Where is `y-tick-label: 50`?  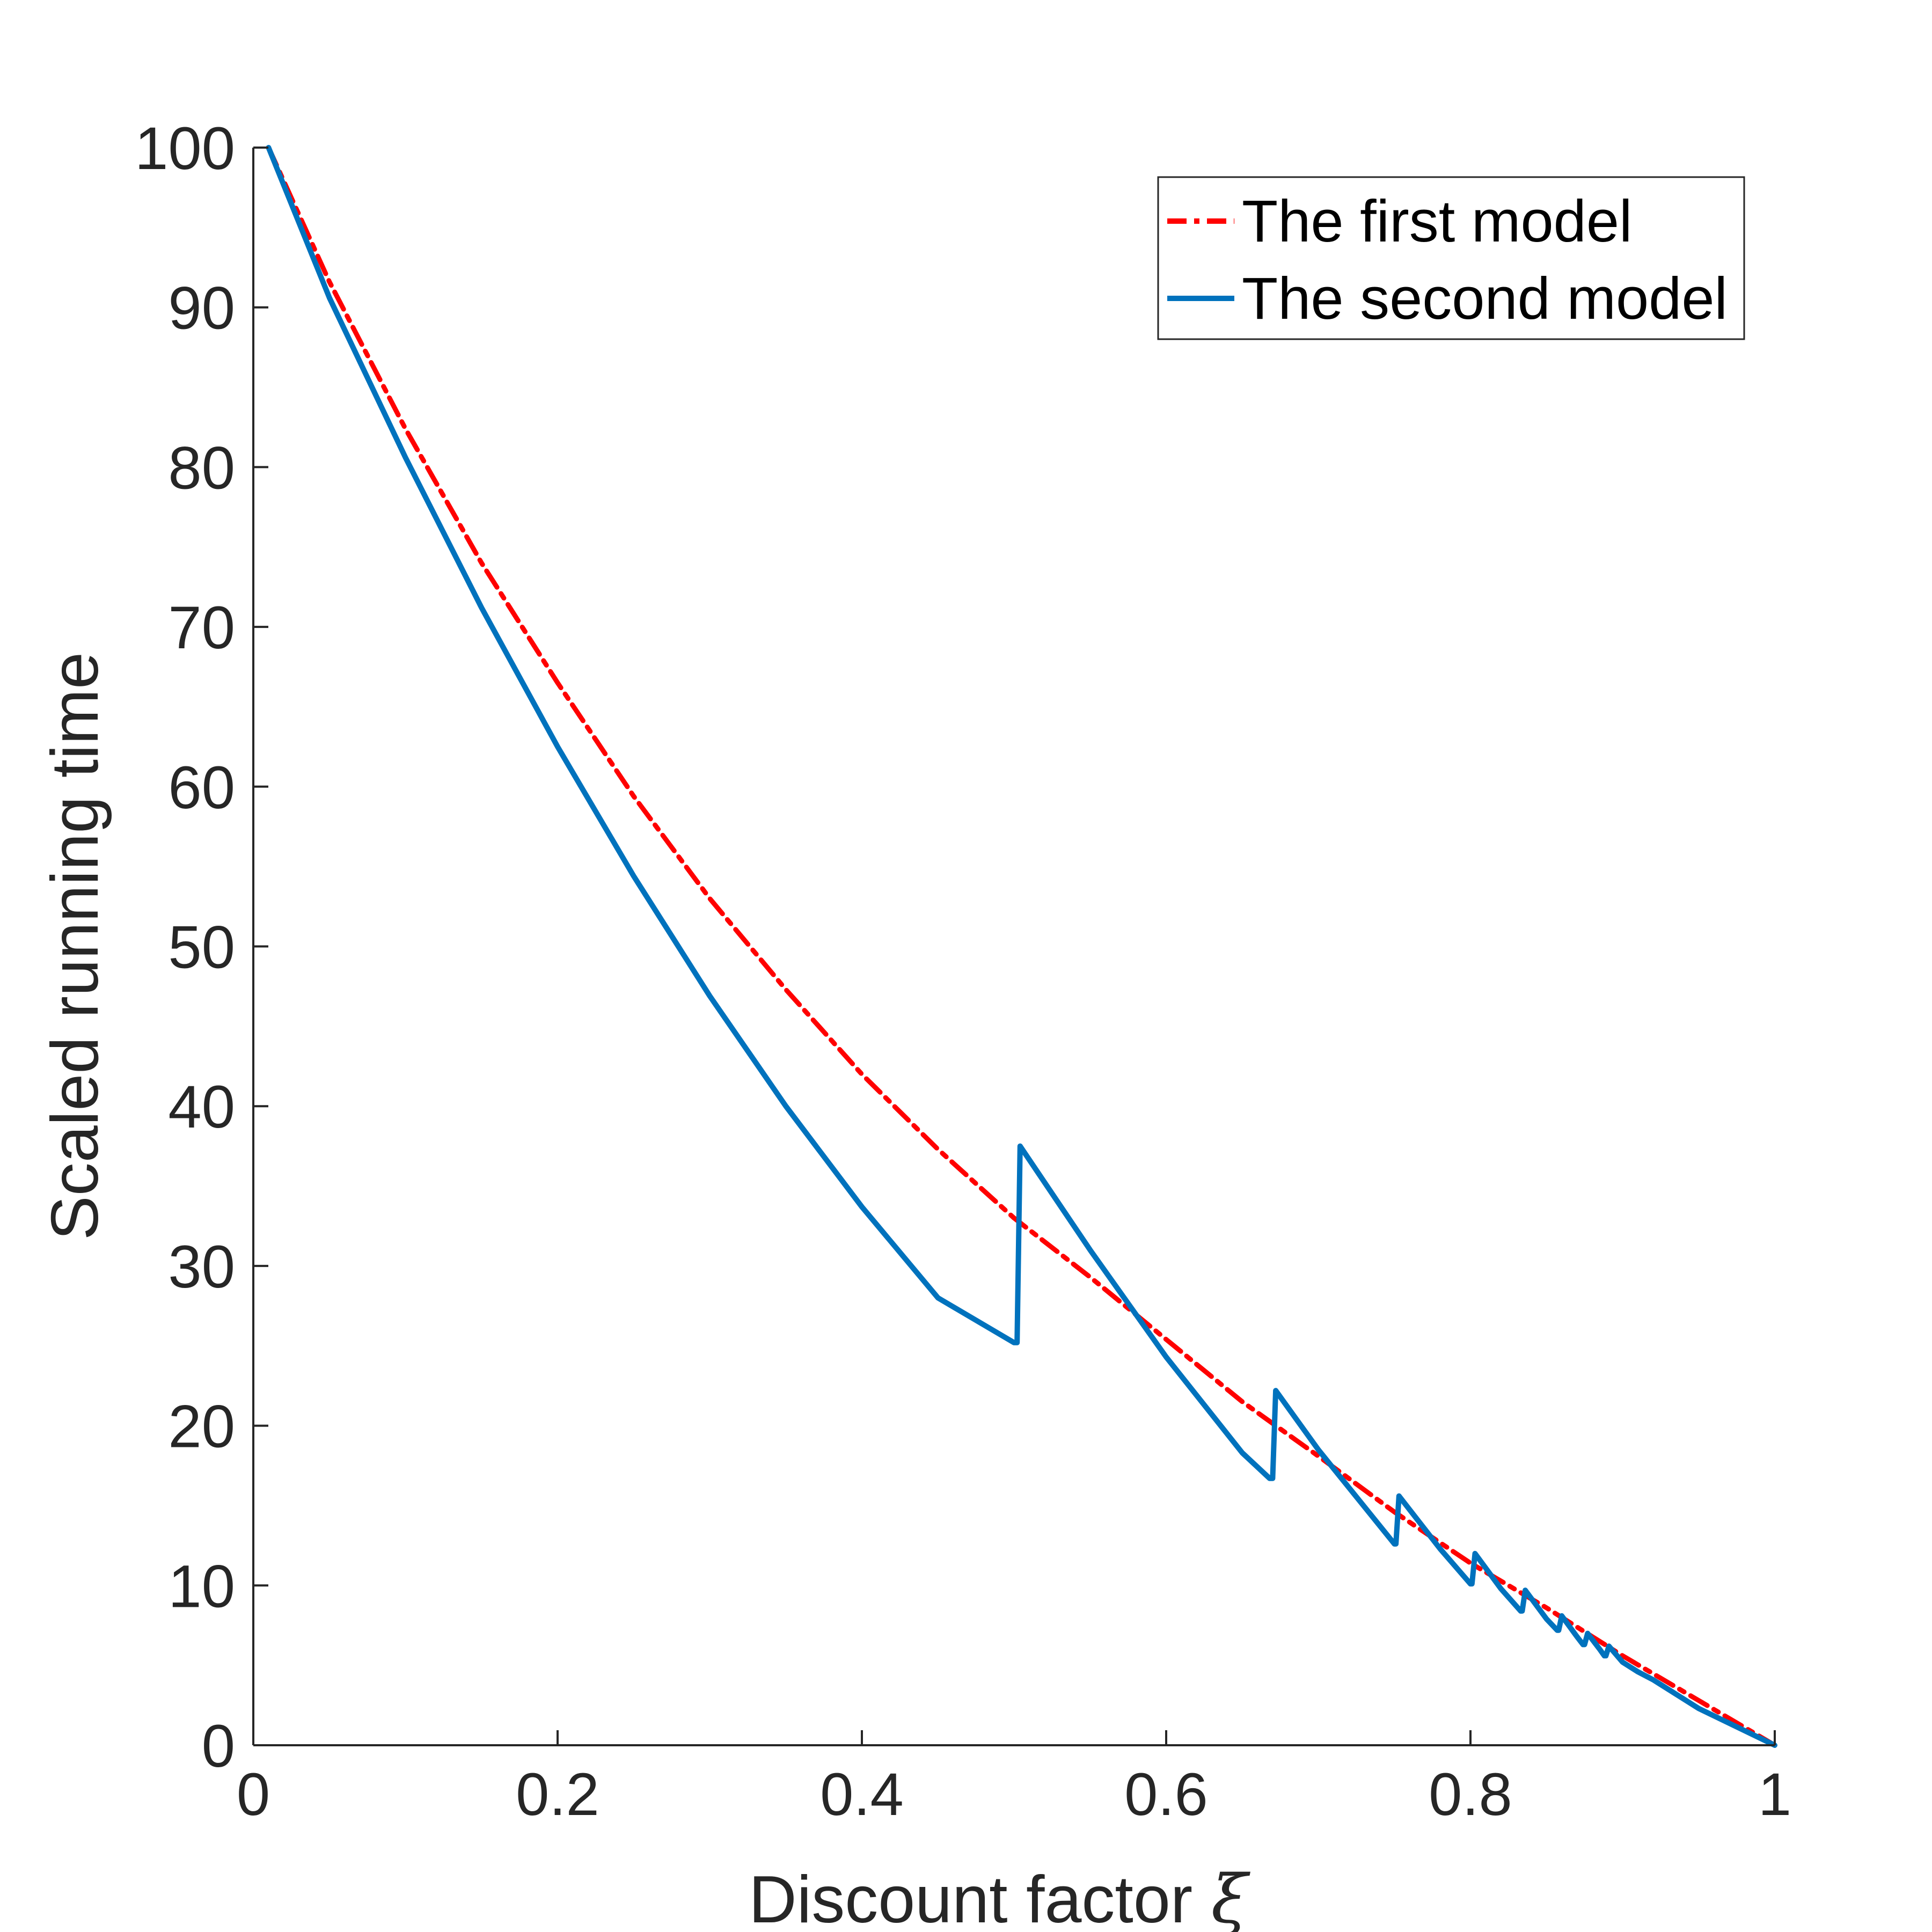
y-tick-label: 50 is located at coordinates (201, 947).